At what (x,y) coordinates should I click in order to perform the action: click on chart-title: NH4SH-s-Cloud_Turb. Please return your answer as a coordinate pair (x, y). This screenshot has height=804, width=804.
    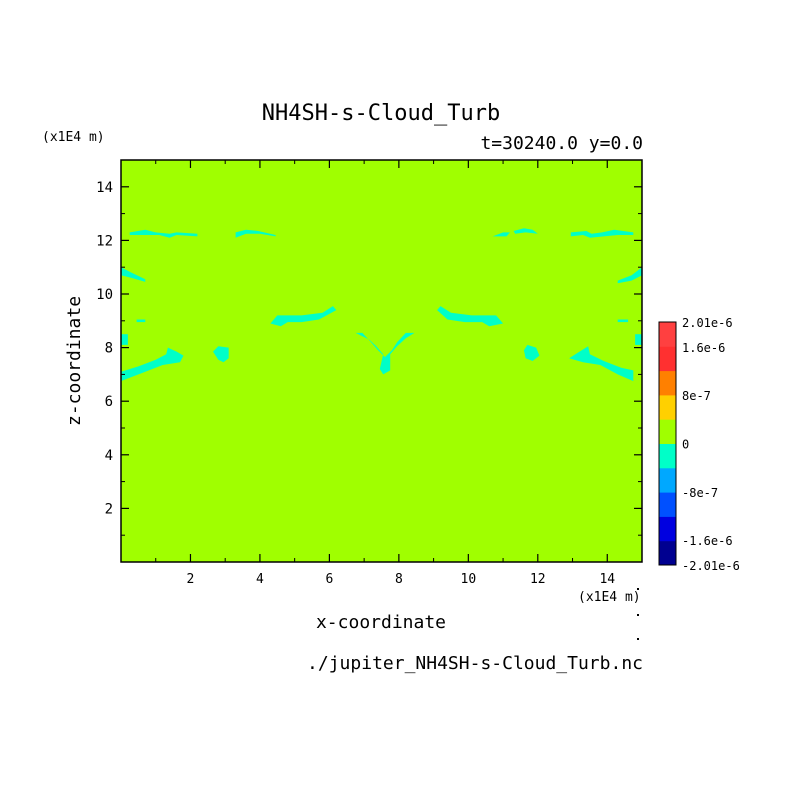
    Looking at the image, I should click on (381, 113).